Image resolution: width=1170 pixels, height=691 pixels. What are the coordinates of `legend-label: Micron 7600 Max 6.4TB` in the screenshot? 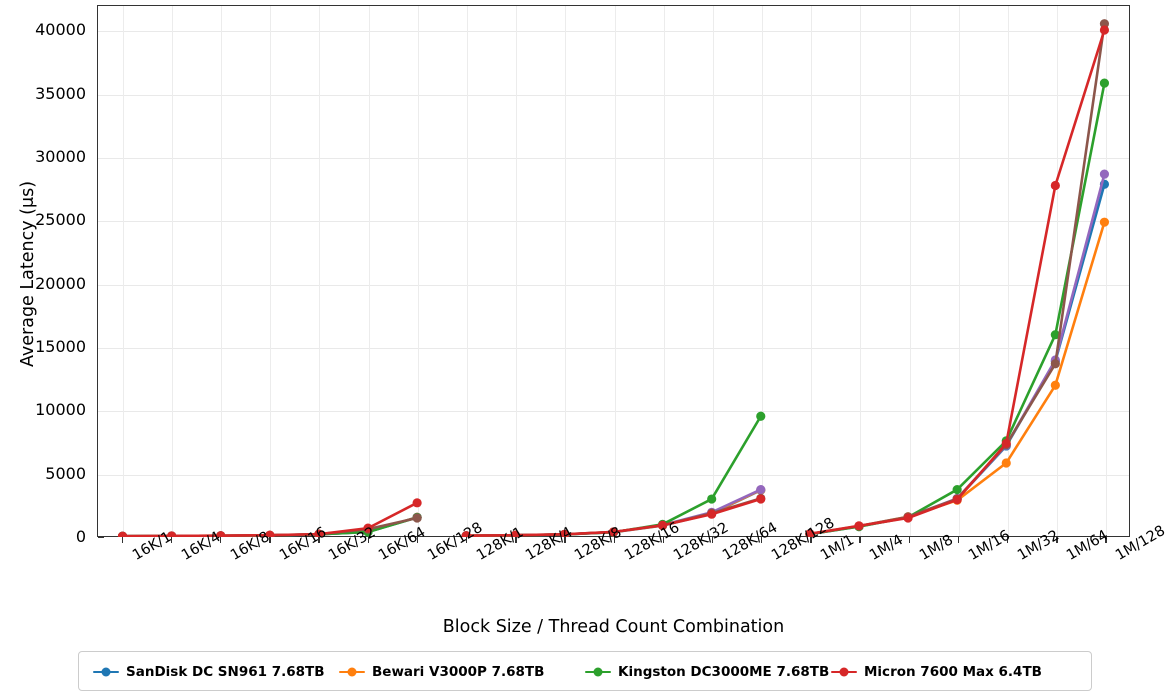 It's located at (953, 672).